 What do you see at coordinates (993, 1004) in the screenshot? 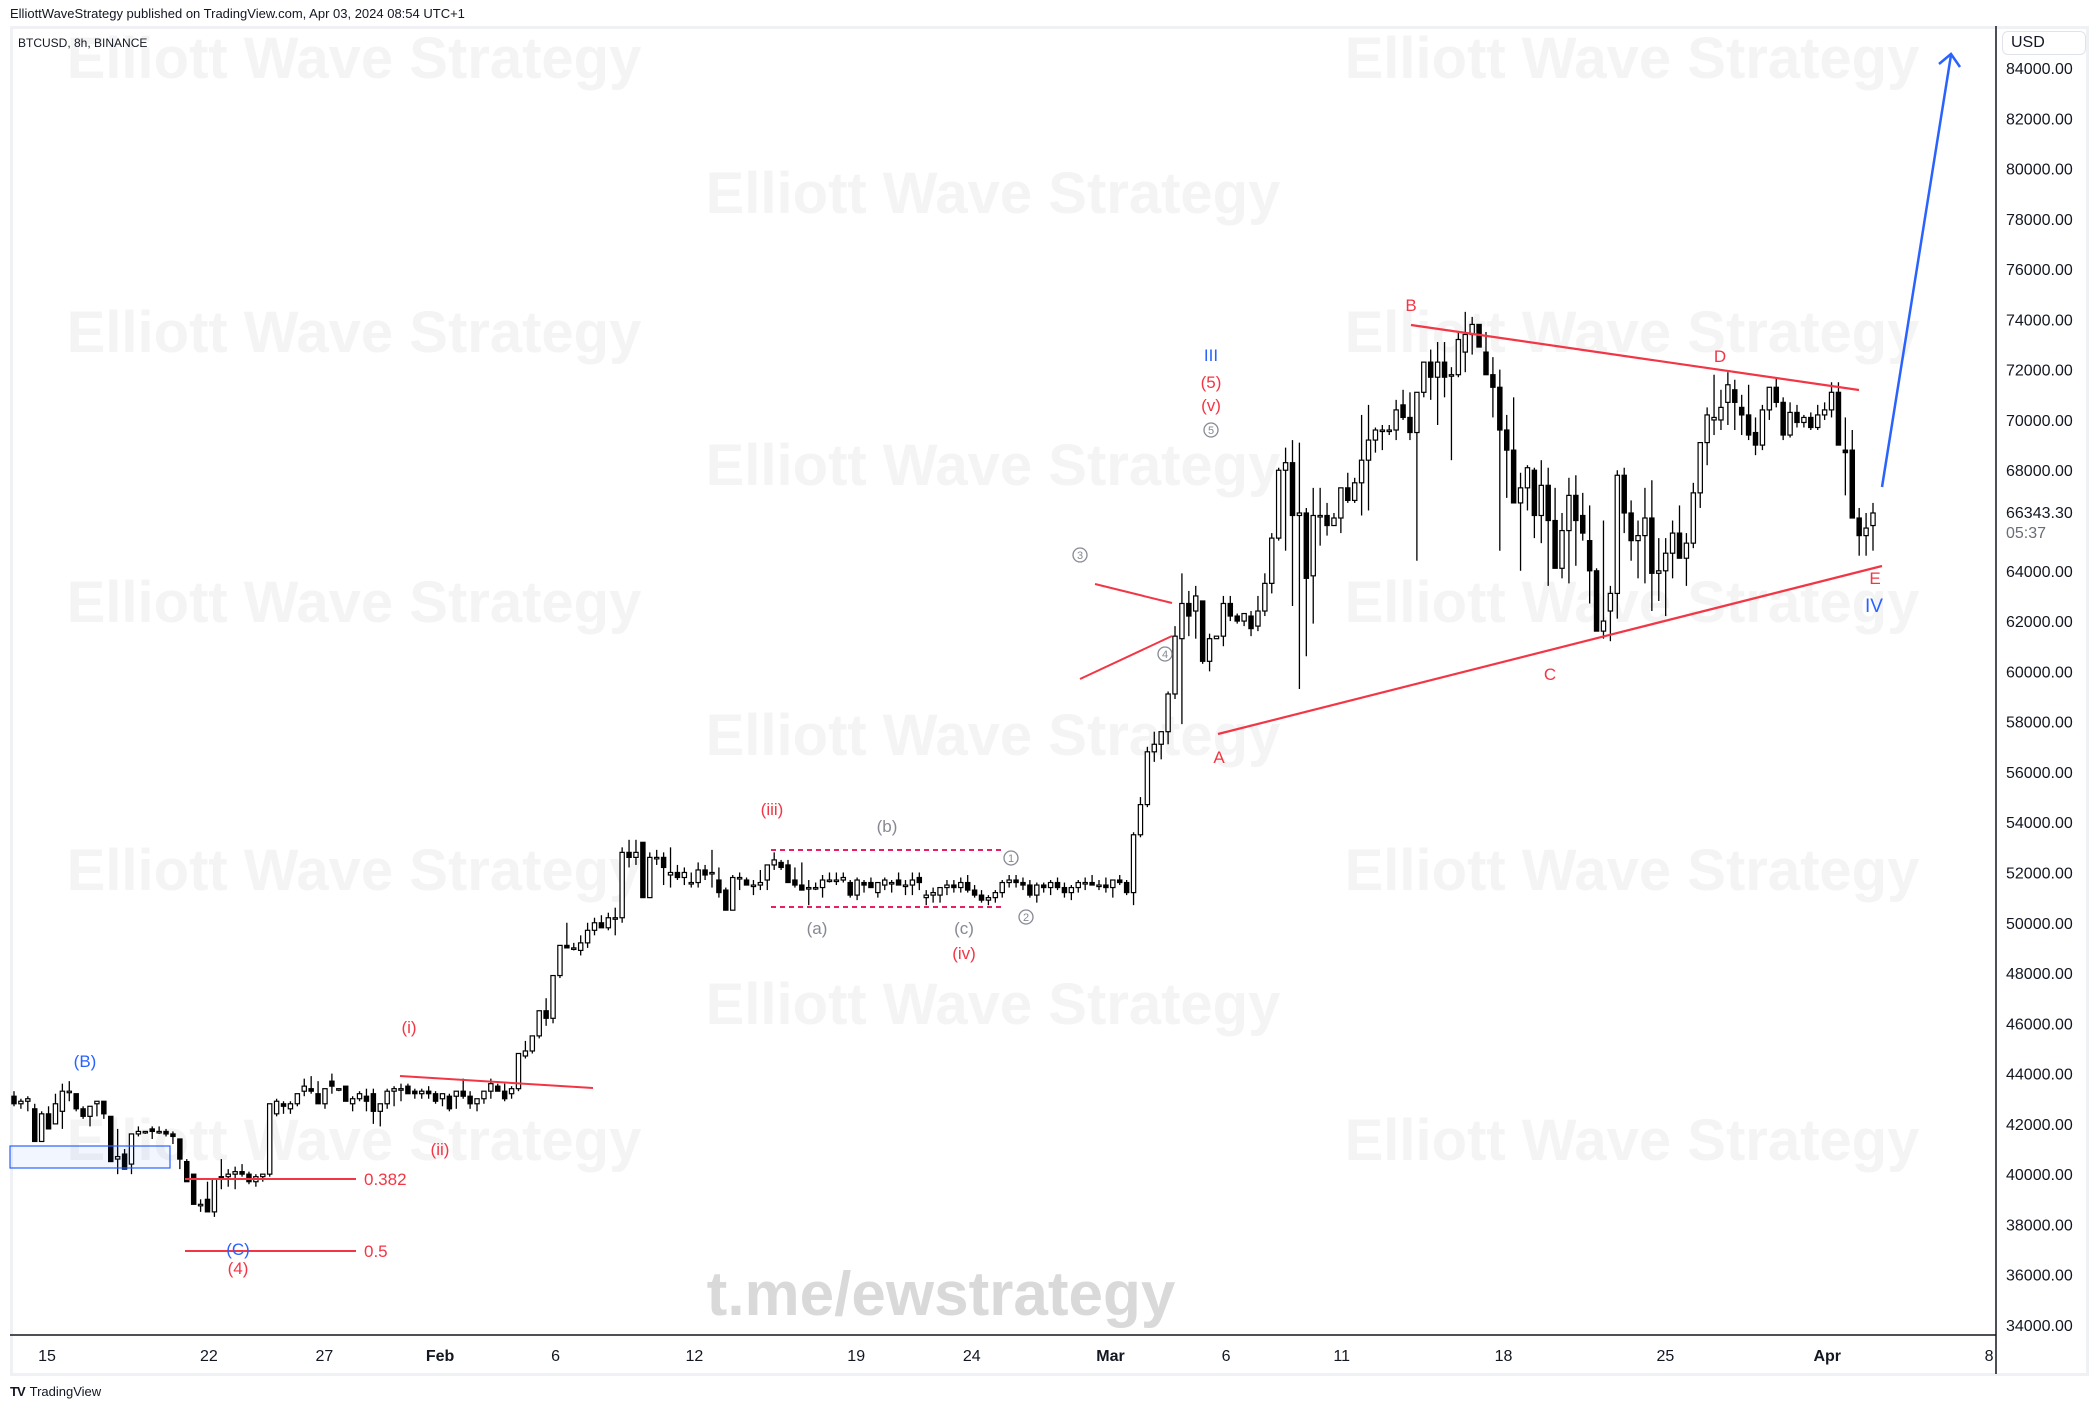
I see `svg-text: Elliott Wave Strategy` at bounding box center [993, 1004].